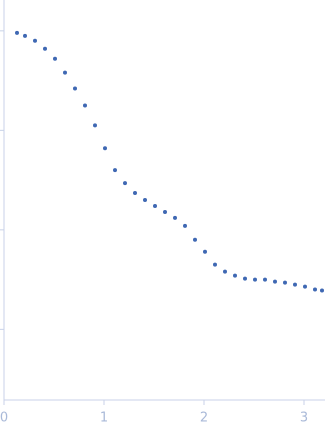 Image resolution: width=325 pixels, height=437 pixels. What do you see at coordinates (4, 418) in the screenshot?
I see `x-tick-label: 0` at bounding box center [4, 418].